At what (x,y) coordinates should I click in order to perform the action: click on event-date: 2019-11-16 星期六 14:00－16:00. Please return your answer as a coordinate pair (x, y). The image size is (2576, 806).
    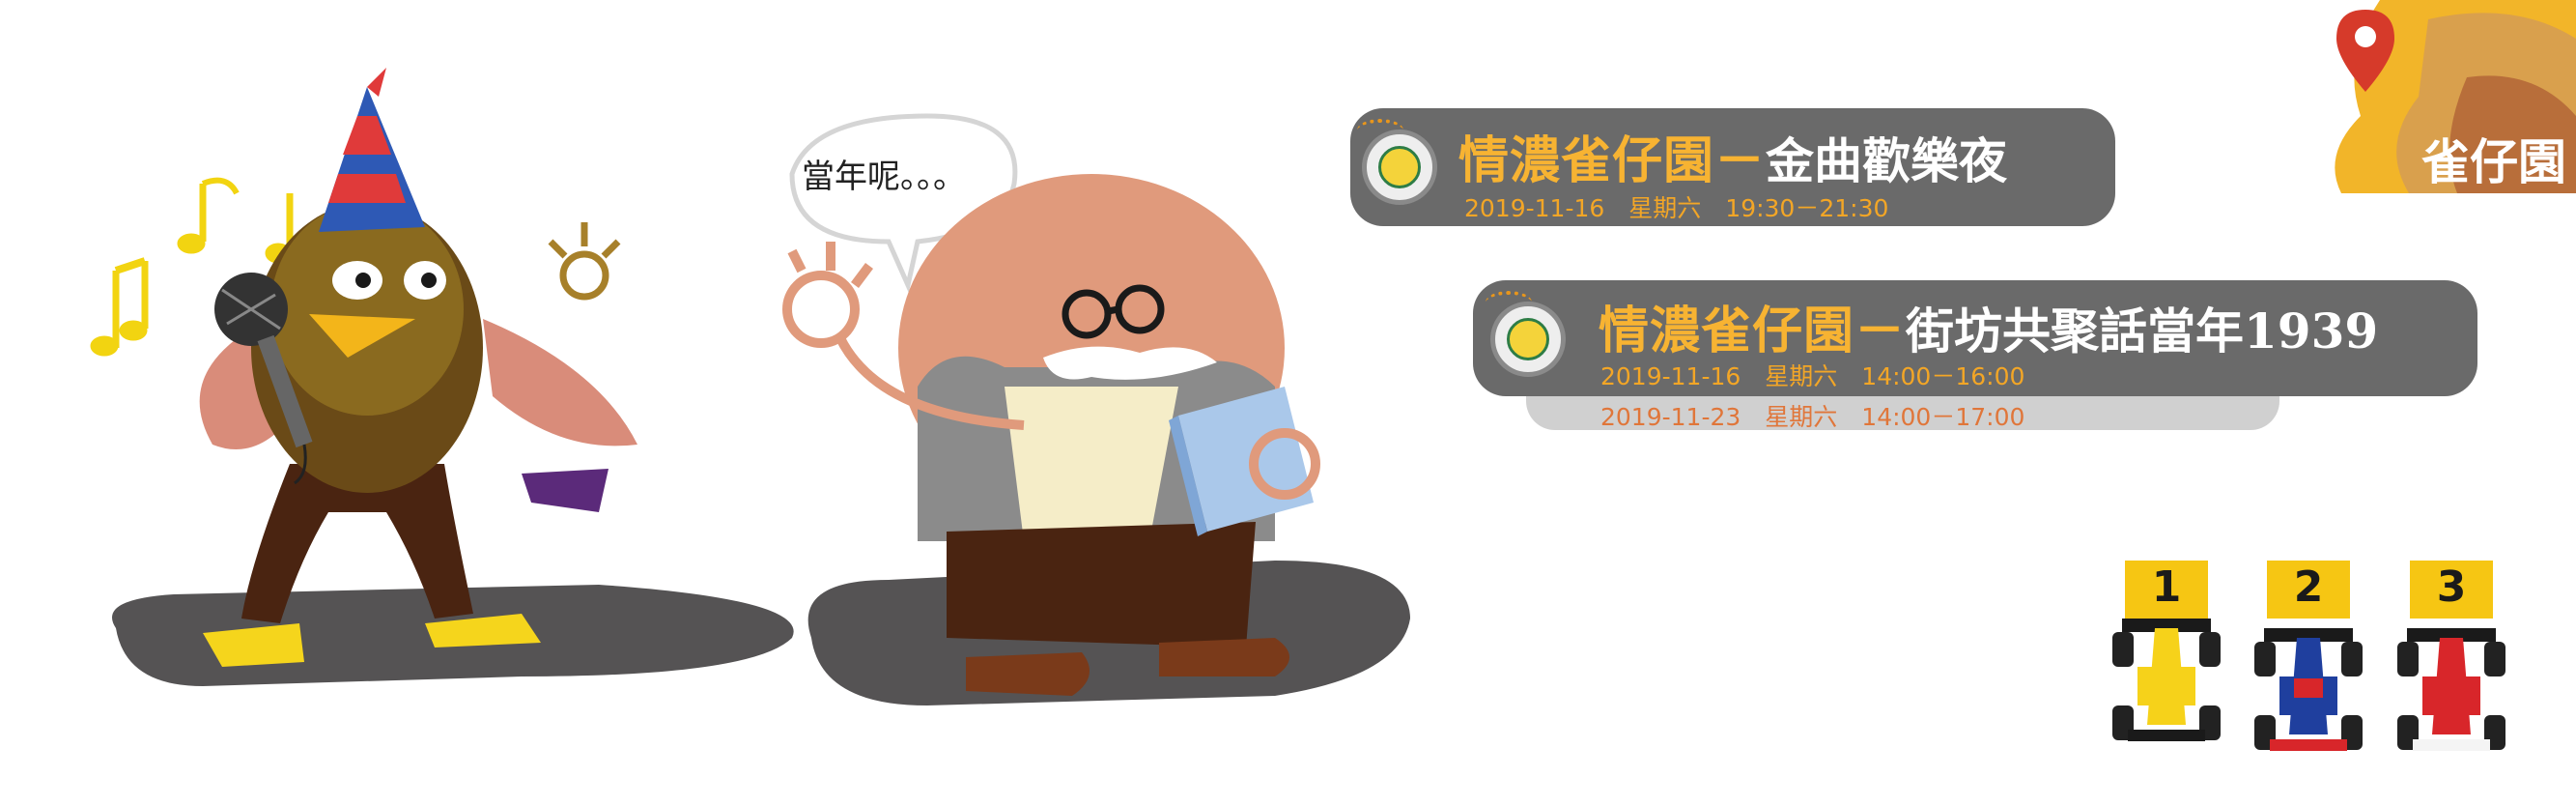
    Looking at the image, I should click on (1812, 376).